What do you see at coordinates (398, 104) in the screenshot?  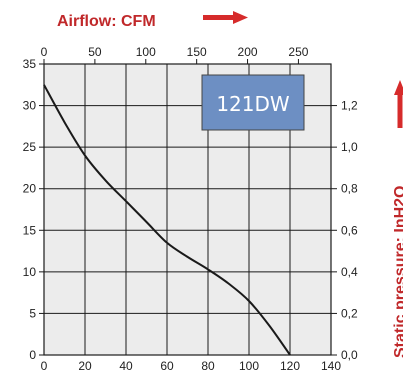 I see `right-title-arrow-icon` at bounding box center [398, 104].